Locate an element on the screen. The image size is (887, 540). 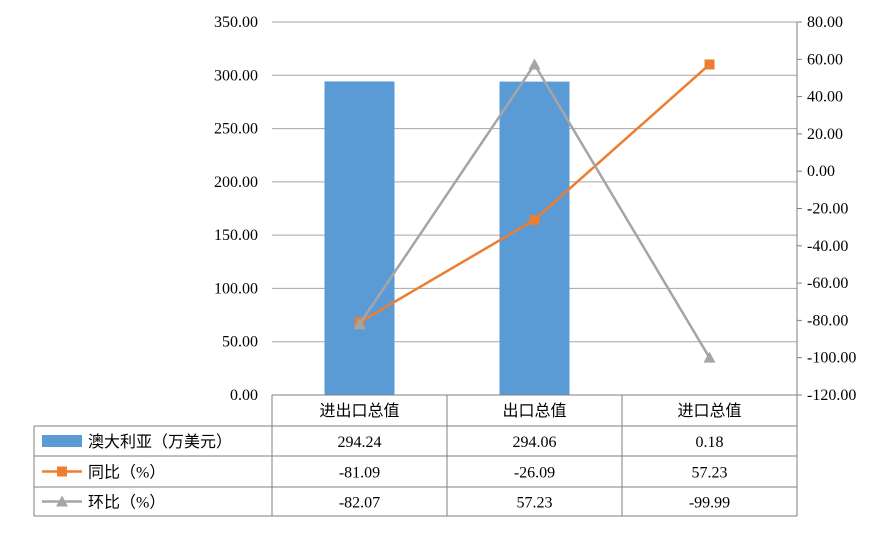
legend-label: 澳大利亚（万美元） is located at coordinates (160, 442).